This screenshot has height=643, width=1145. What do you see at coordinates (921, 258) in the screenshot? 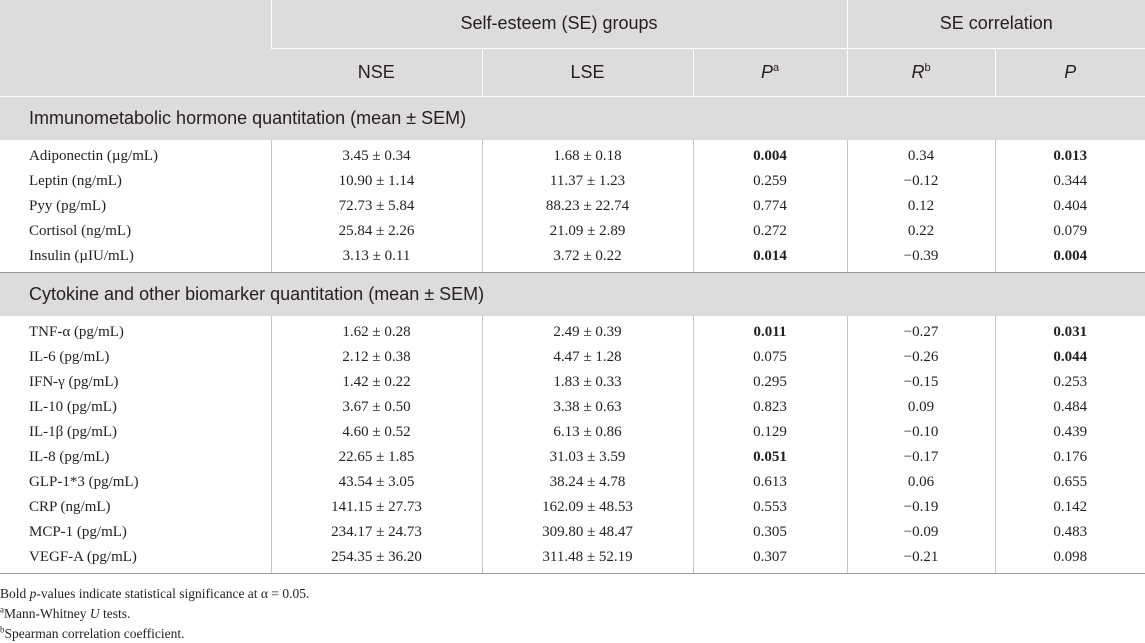
I see `r-value-cell: −0.39` at bounding box center [921, 258].